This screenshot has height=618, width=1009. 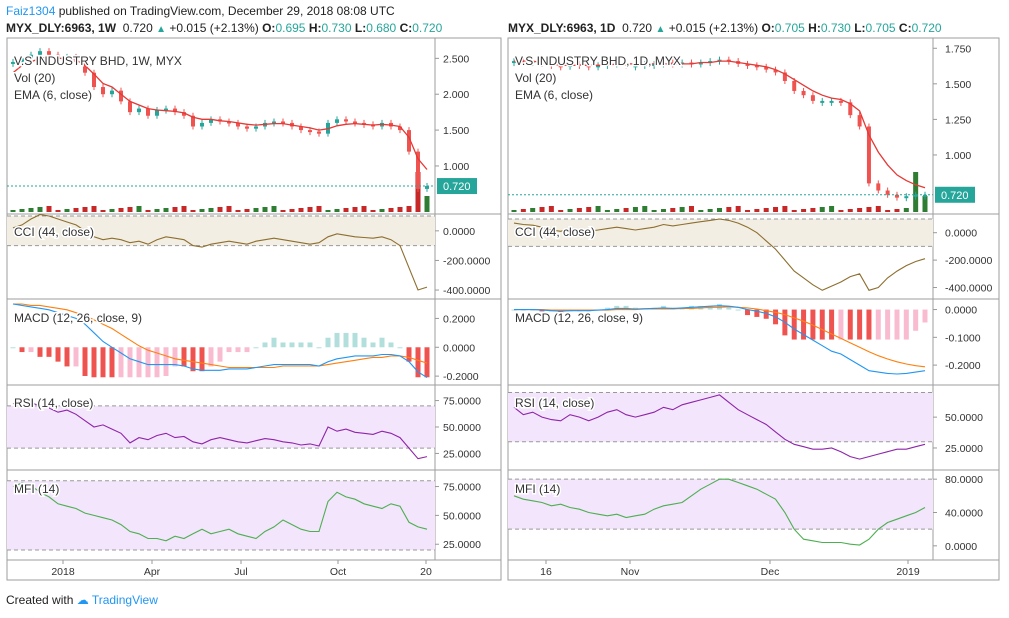 I want to click on left-rsi-tick-label: 75.0000, so click(x=462, y=402).